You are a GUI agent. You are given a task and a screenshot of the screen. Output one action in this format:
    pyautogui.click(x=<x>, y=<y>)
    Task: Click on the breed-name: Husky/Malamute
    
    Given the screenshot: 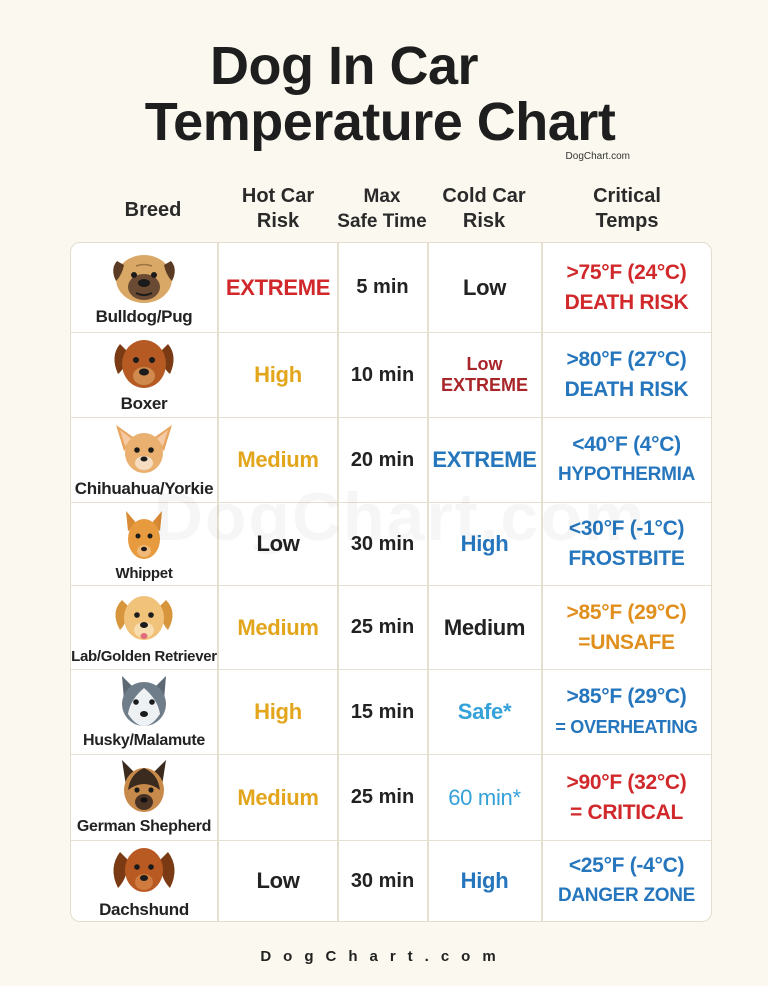 What is the action you would take?
    pyautogui.click(x=144, y=740)
    